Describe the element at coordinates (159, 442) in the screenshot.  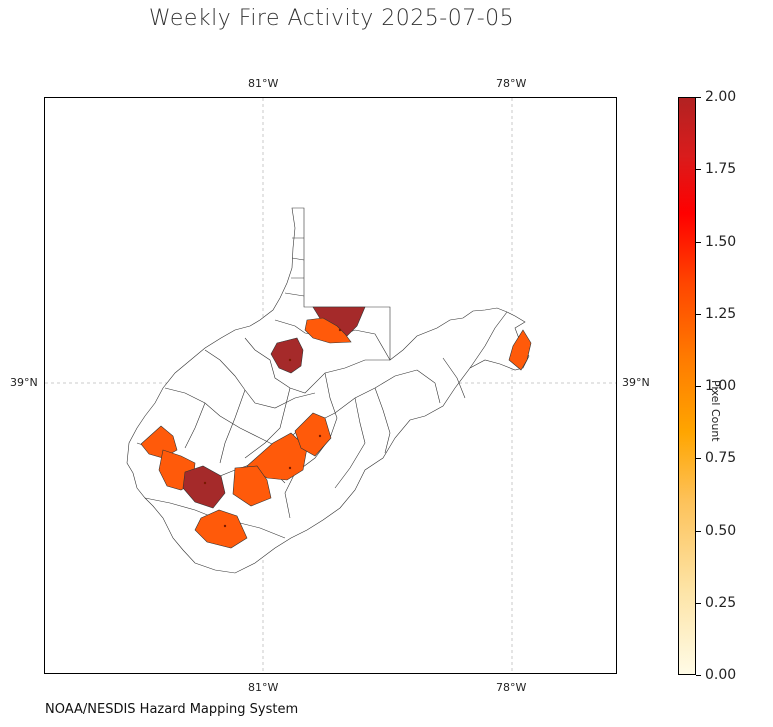
I see `county-southwest-a` at that location.